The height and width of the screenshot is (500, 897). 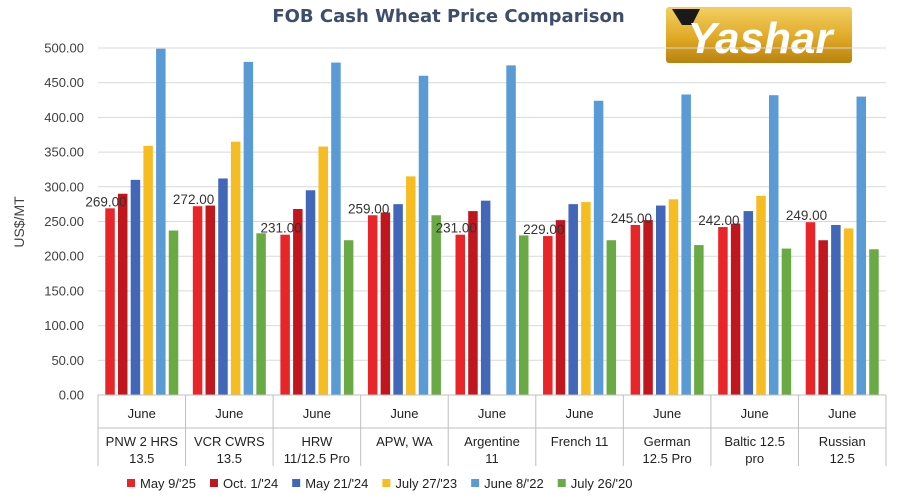 What do you see at coordinates (761, 38) in the screenshot?
I see `logo-text: Yashar` at bounding box center [761, 38].